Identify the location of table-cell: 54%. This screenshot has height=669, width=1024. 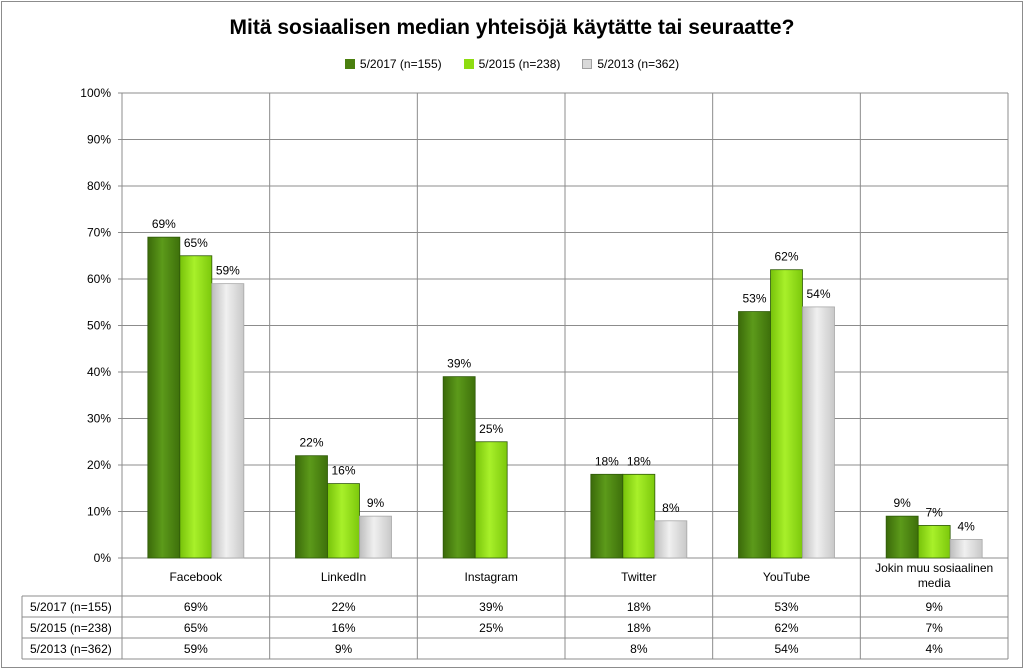
(786, 649).